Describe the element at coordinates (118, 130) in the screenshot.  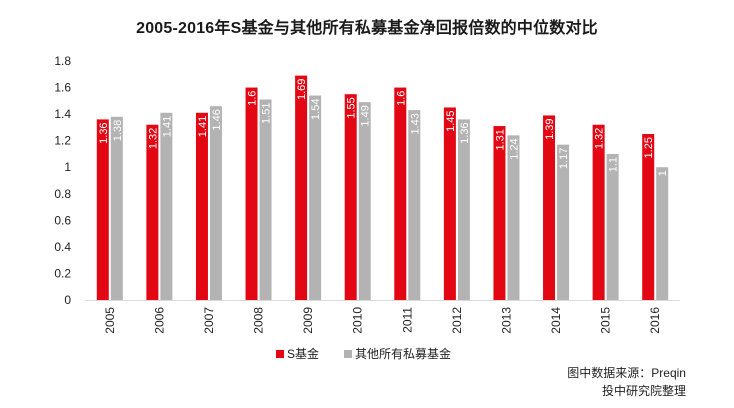
I see `bar-value-label: 1.38` at that location.